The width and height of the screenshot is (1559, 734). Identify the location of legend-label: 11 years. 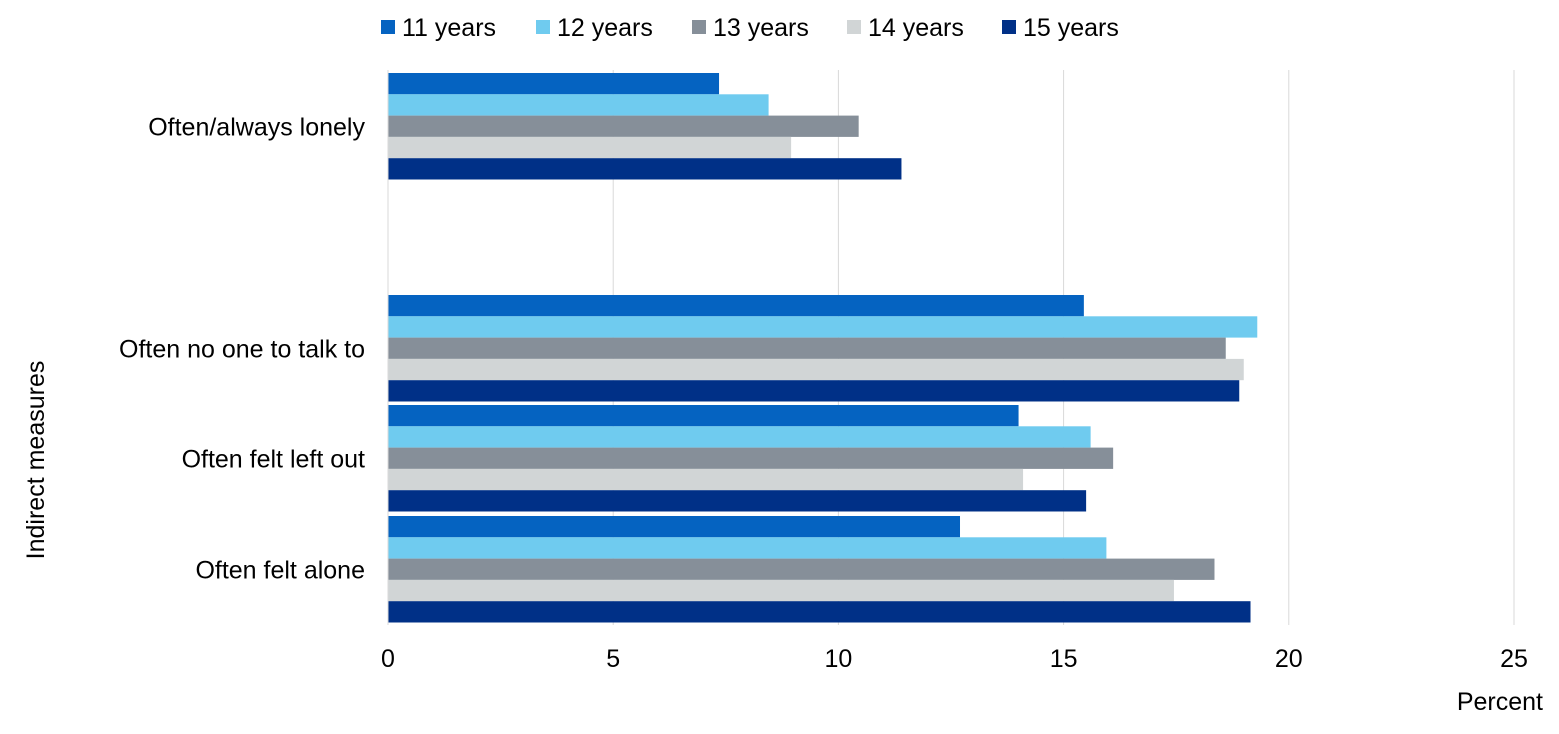
(449, 28).